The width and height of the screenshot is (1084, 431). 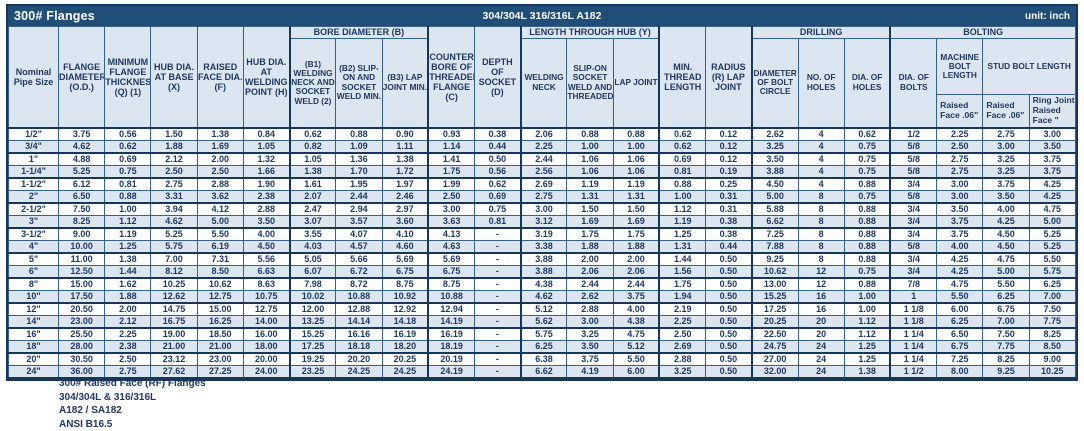 What do you see at coordinates (775, 346) in the screenshot?
I see `value-cell: 24.75` at bounding box center [775, 346].